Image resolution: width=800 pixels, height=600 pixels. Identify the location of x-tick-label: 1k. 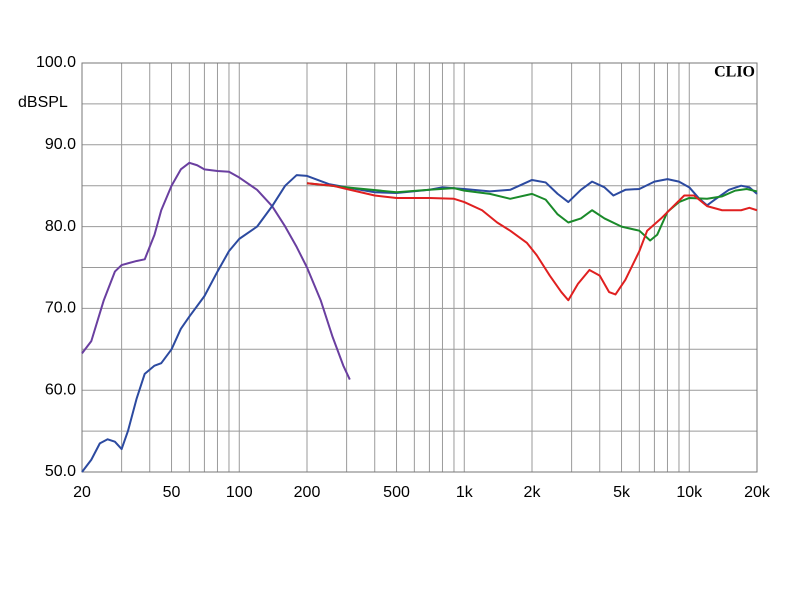
(465, 492).